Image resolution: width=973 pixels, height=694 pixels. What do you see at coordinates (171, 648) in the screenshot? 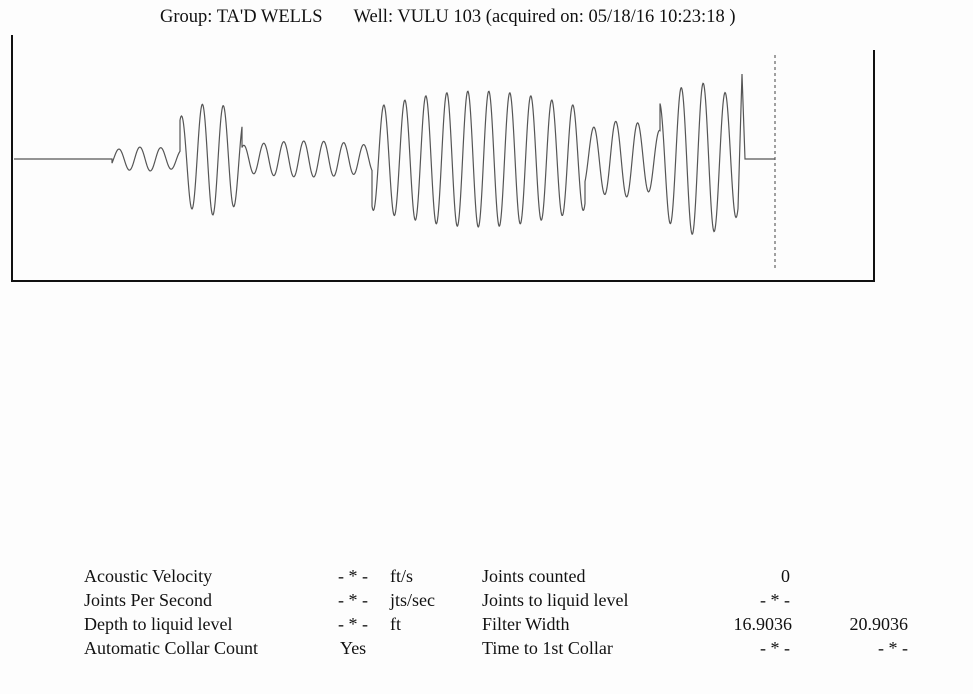
I see `param-label-auto-collar-count: Automatic Collar Count` at bounding box center [171, 648].